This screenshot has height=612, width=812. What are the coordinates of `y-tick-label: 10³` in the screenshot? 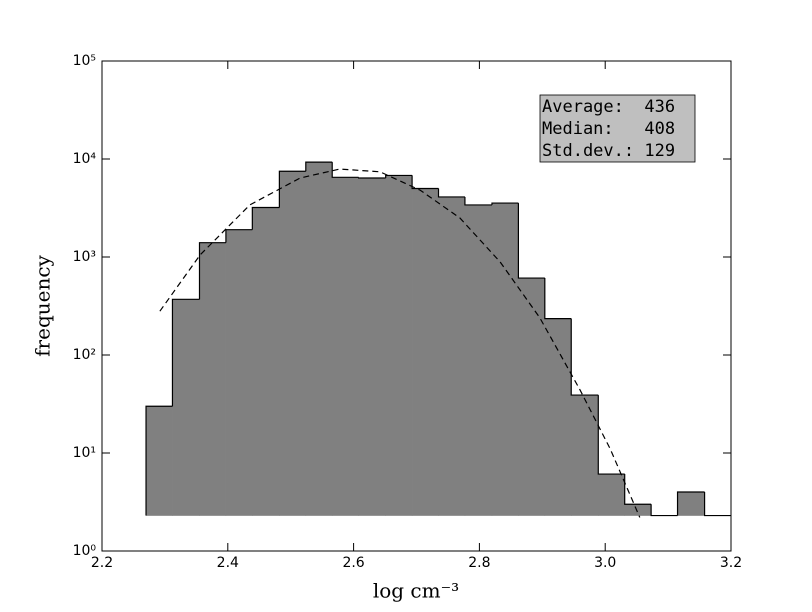 It's located at (84, 257).